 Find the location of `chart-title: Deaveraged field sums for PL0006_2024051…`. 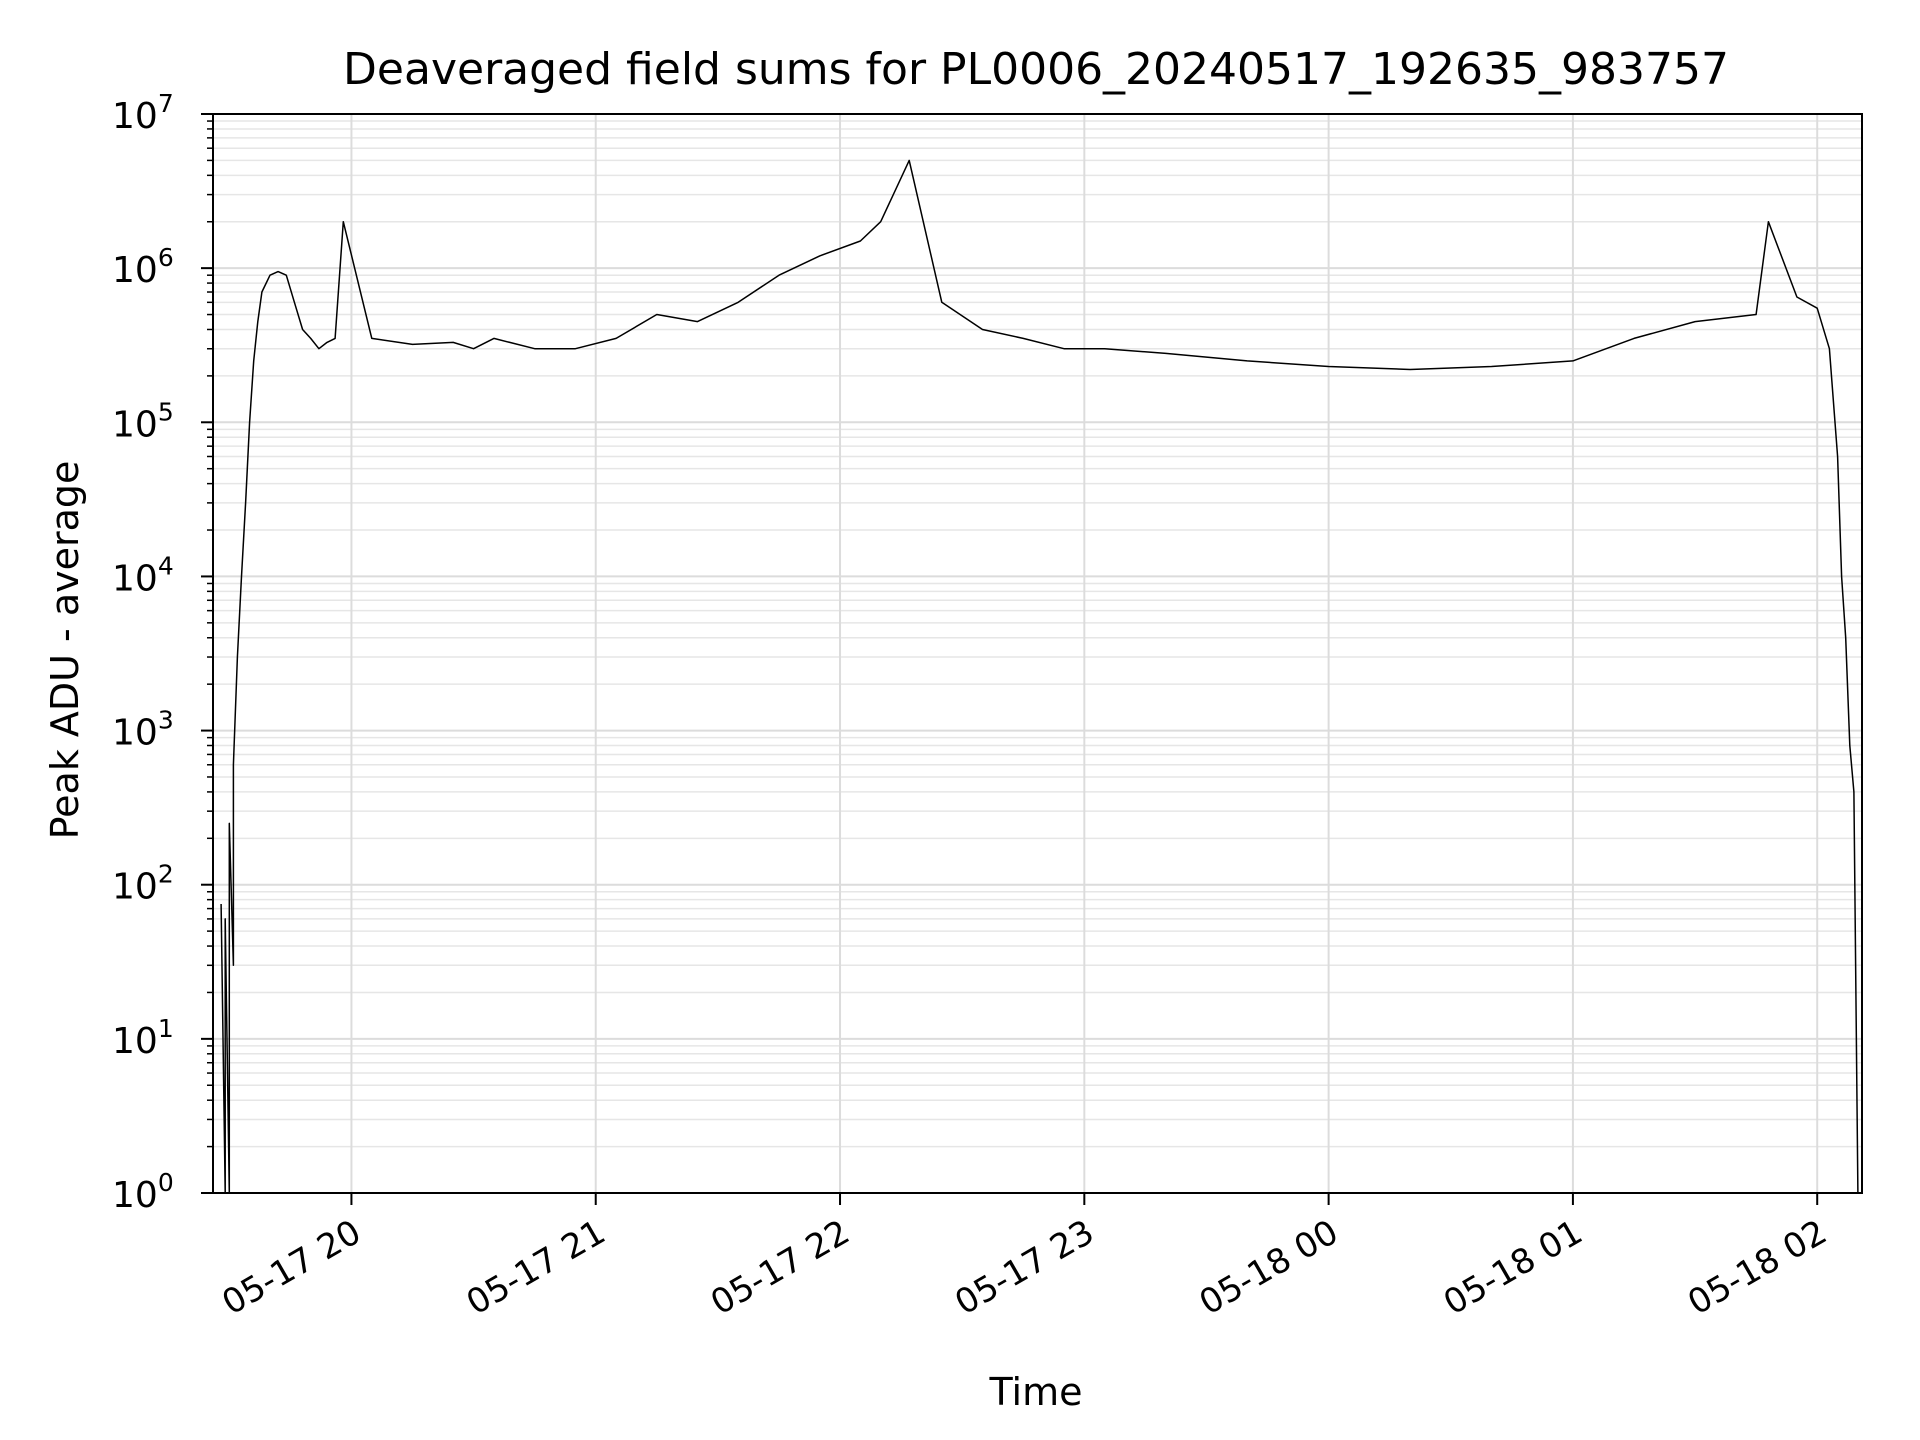

chart-title: Deaveraged field sums for PL0006_2024051… is located at coordinates (1036, 69).